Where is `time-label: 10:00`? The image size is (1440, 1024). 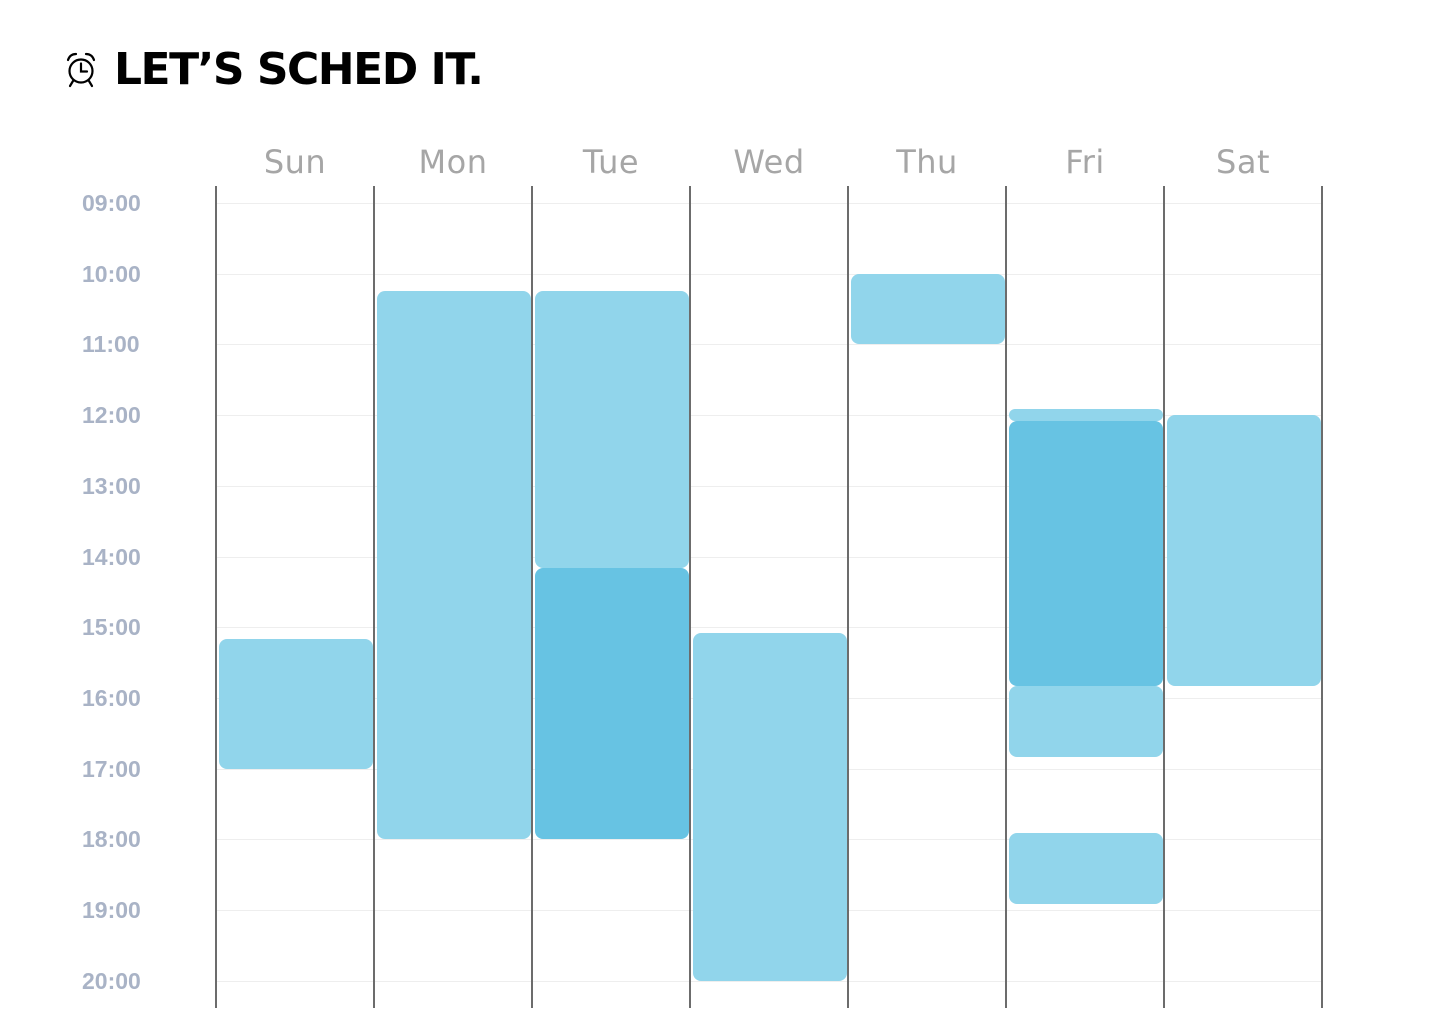
time-label: 10:00 is located at coordinates (111, 273).